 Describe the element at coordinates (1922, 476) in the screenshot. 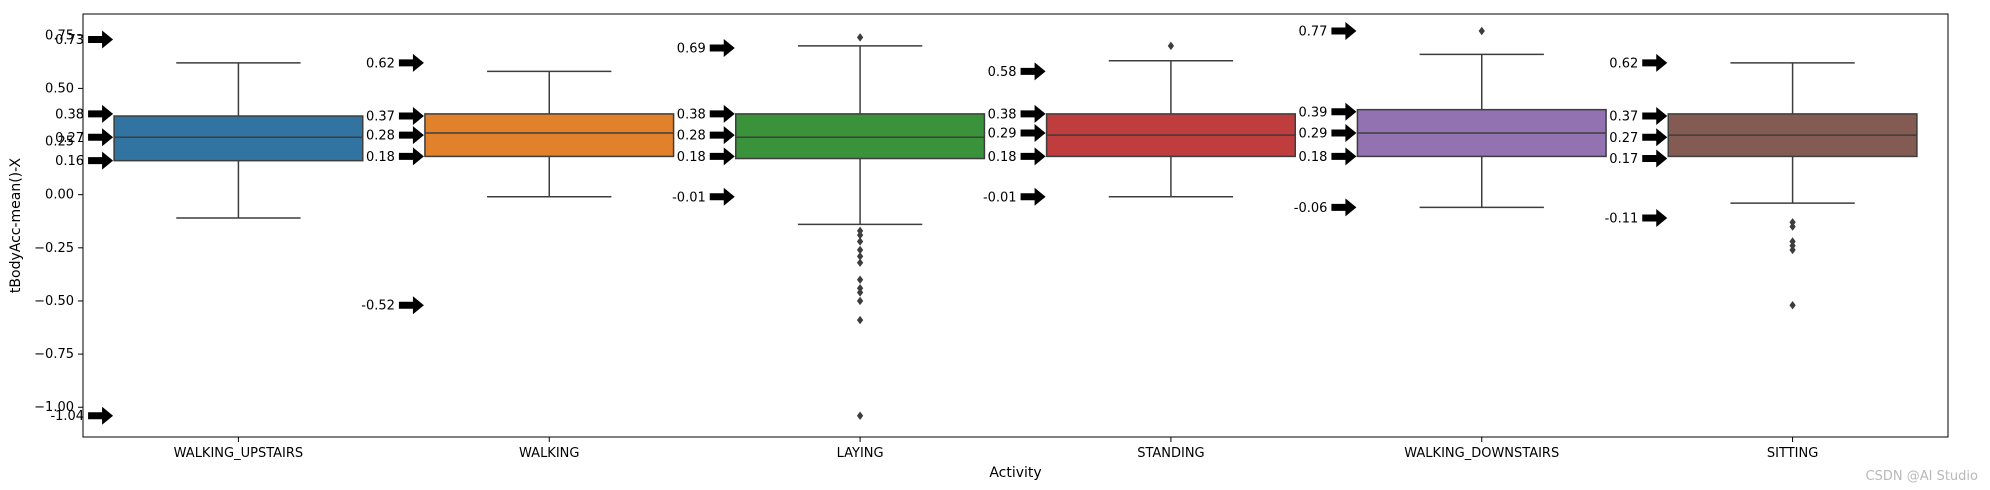

I see `watermark: CSDN @AI Studio` at that location.